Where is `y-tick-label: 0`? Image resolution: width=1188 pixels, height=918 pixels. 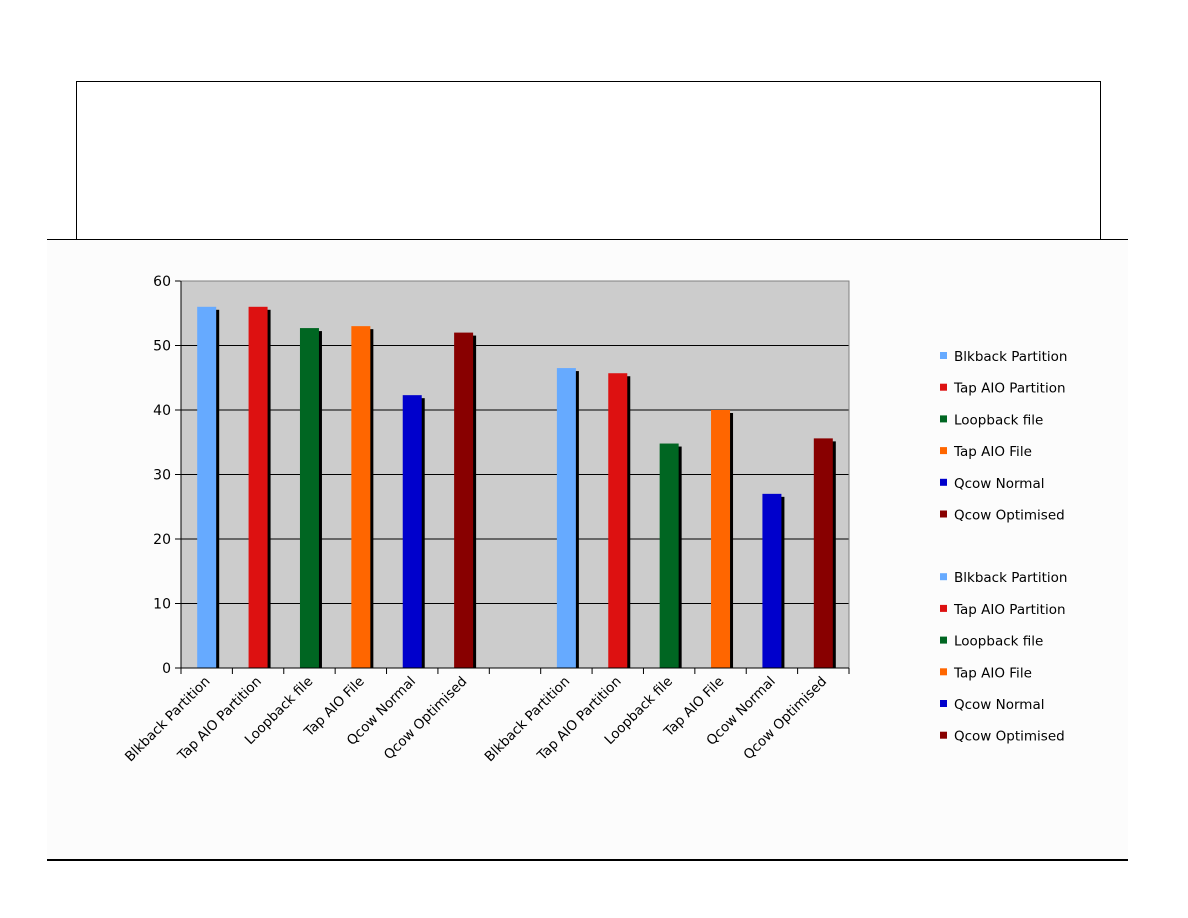 y-tick-label: 0 is located at coordinates (166, 669).